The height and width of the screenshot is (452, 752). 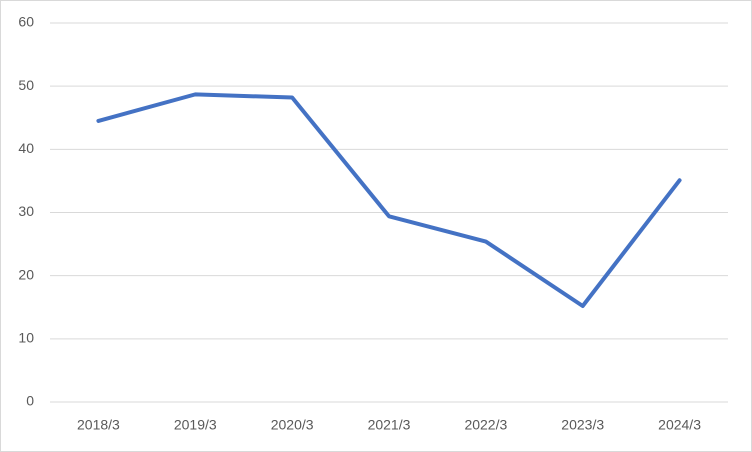 I want to click on x-tick-label: 2024/3, so click(x=679, y=425).